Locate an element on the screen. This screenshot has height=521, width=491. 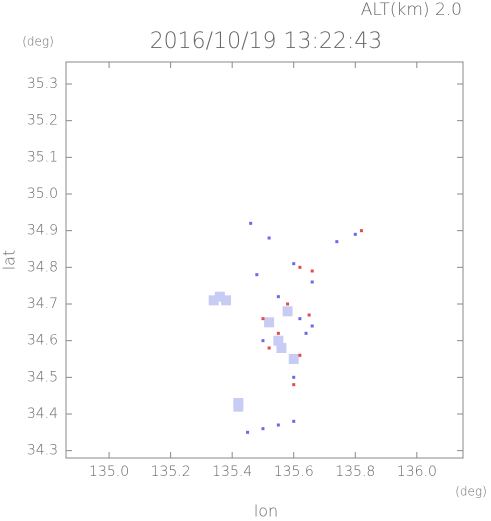
y-unit: (deg) is located at coordinates (38, 42).